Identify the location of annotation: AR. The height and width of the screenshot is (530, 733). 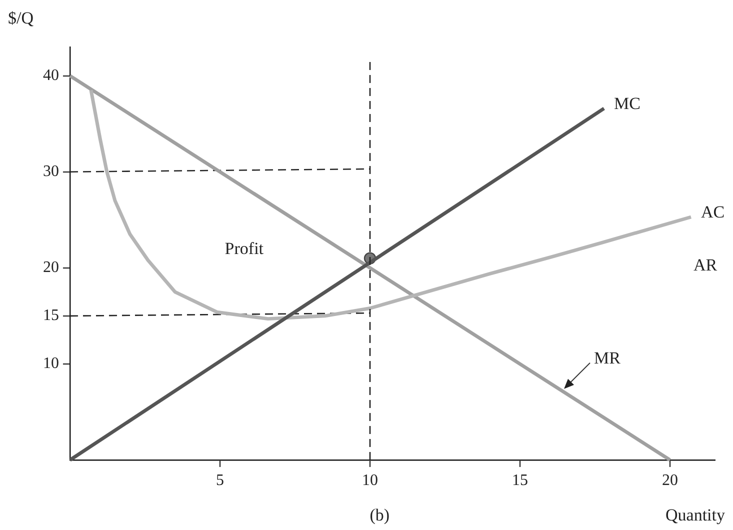
(706, 264).